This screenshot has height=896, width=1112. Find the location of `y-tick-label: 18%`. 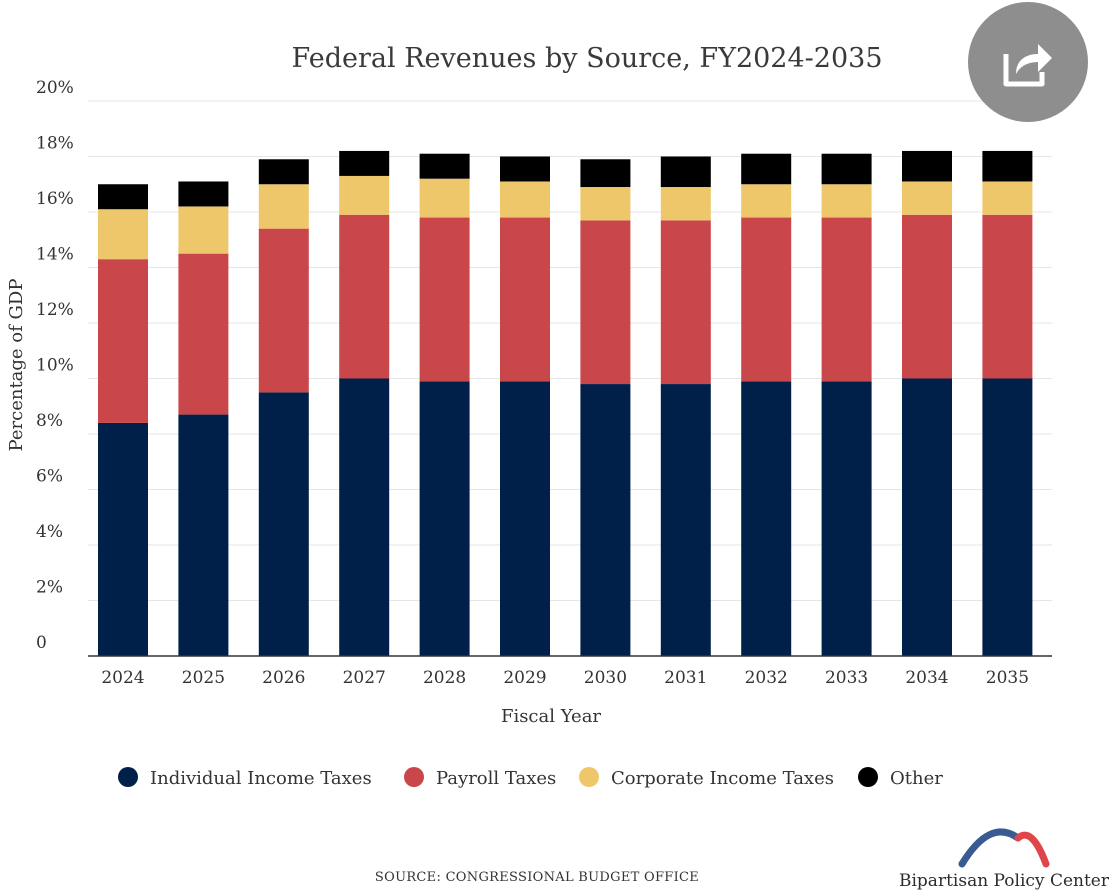

y-tick-label: 18% is located at coordinates (55, 144).